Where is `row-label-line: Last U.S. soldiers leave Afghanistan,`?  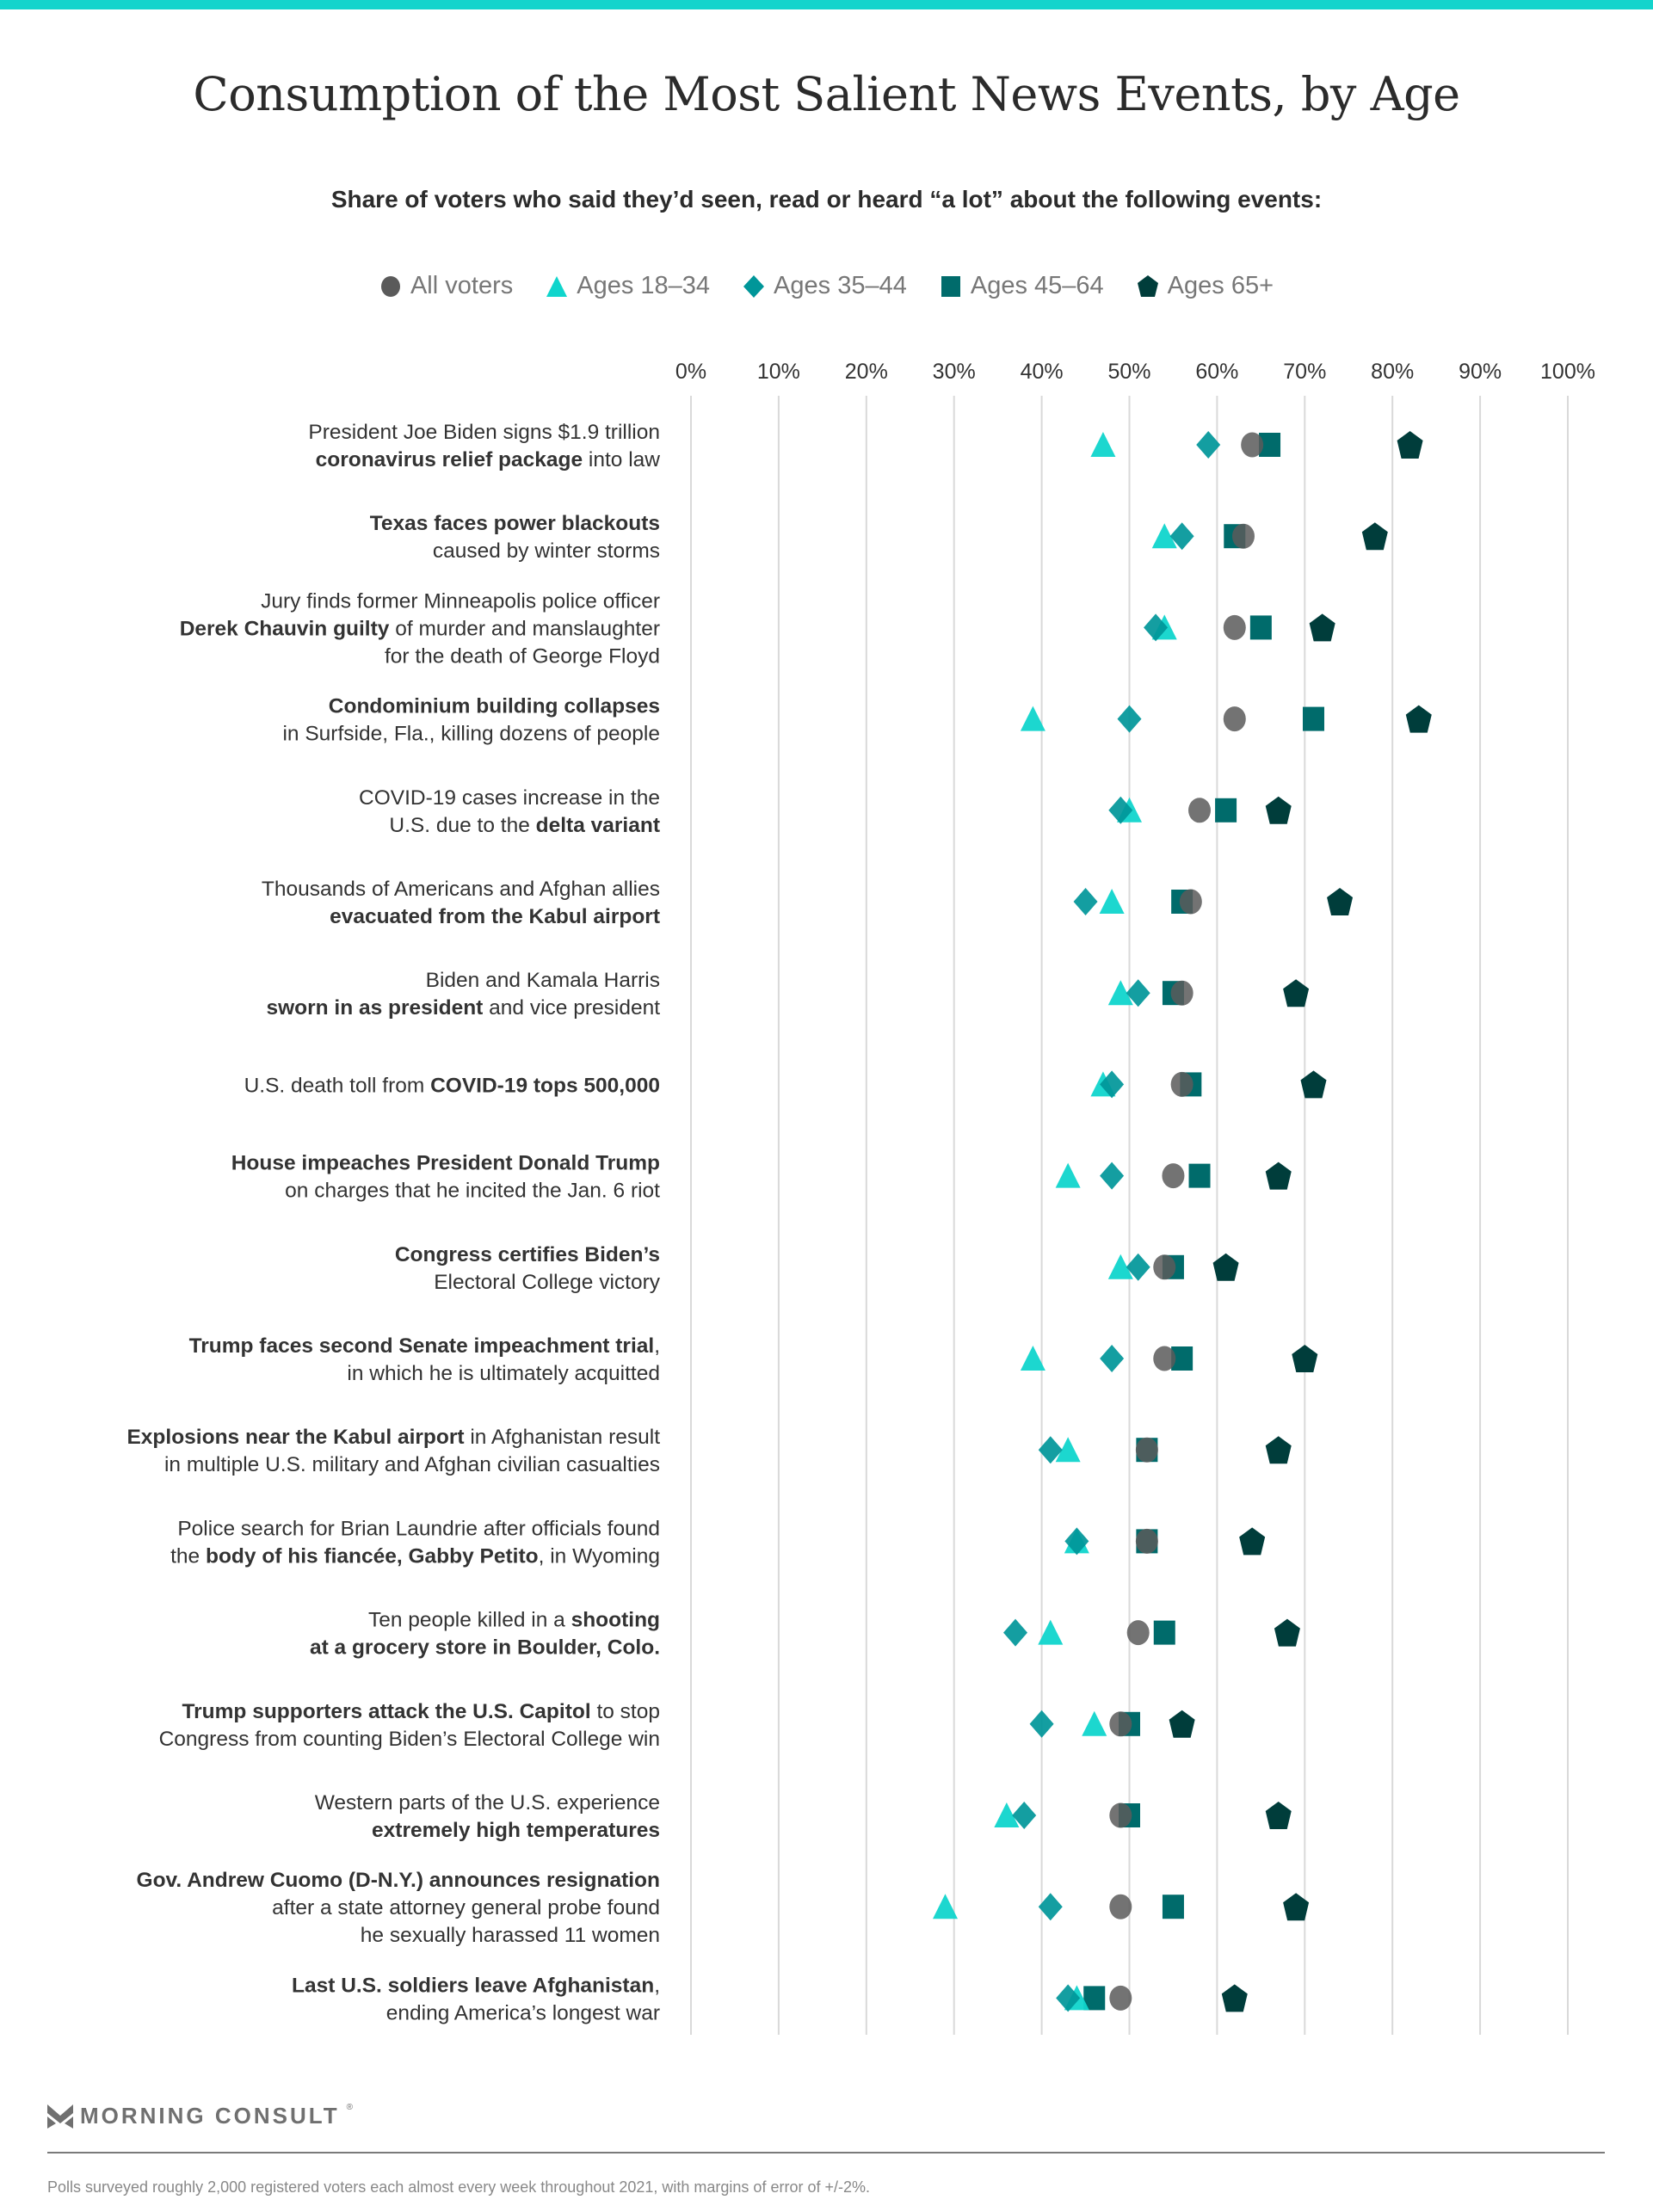
row-label-line: Last U.S. soldiers leave Afghanistan, is located at coordinates (476, 1985).